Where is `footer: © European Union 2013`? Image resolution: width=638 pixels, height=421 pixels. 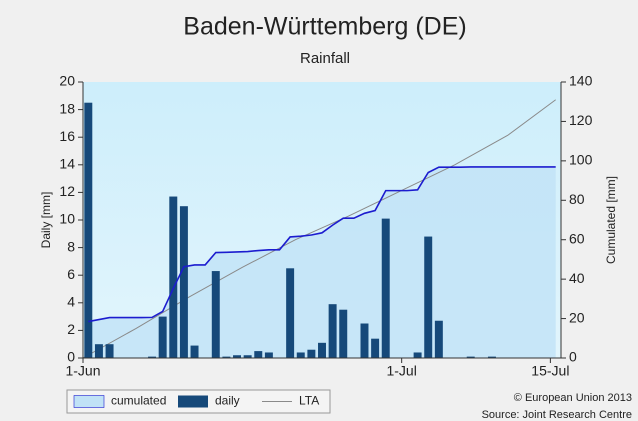
footer: © European Union 2013 is located at coordinates (573, 398).